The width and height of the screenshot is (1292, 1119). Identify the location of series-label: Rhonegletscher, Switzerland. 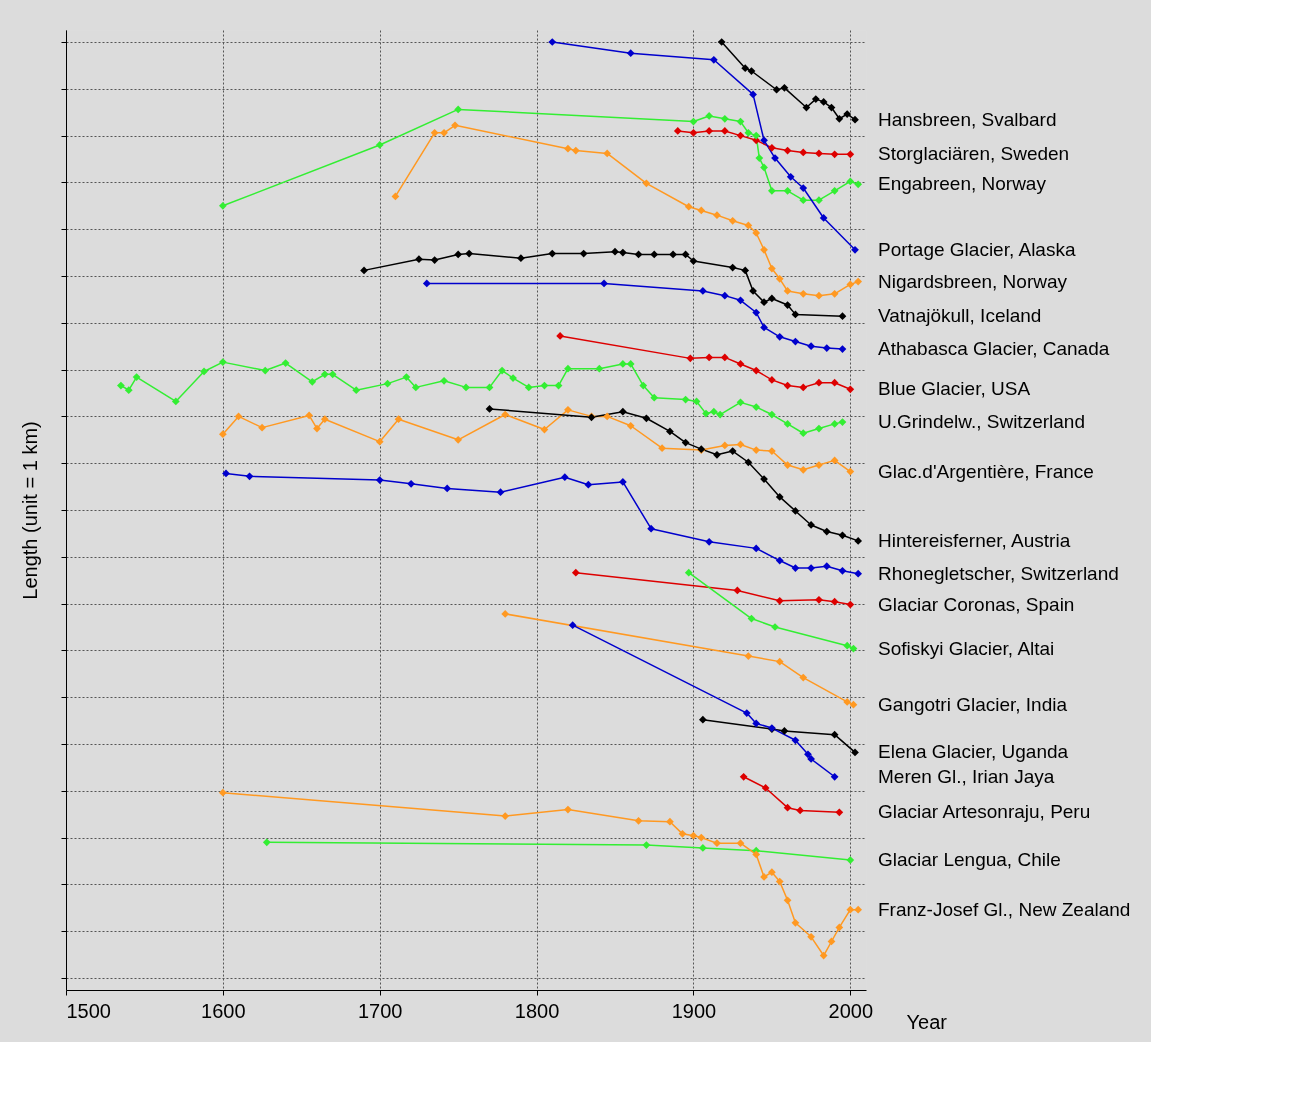
(998, 573).